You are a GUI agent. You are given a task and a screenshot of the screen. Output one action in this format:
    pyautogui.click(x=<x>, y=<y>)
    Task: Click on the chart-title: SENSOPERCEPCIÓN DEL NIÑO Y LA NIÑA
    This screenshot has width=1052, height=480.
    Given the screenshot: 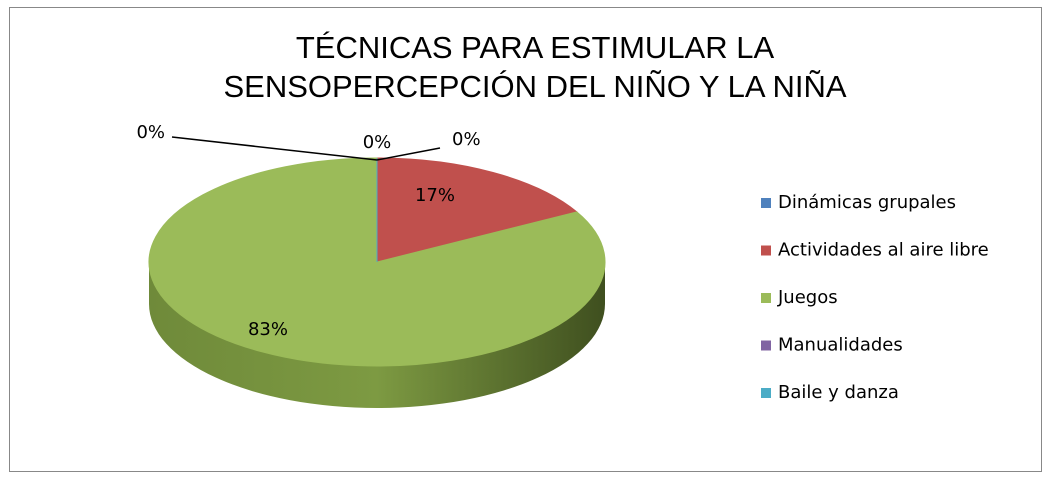 What is the action you would take?
    pyautogui.click(x=534, y=86)
    